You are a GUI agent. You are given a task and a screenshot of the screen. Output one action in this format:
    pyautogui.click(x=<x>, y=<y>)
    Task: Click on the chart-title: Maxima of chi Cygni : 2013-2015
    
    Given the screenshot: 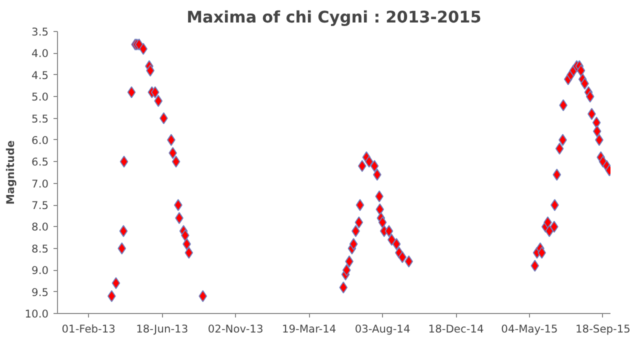 What is the action you would take?
    pyautogui.click(x=334, y=17)
    